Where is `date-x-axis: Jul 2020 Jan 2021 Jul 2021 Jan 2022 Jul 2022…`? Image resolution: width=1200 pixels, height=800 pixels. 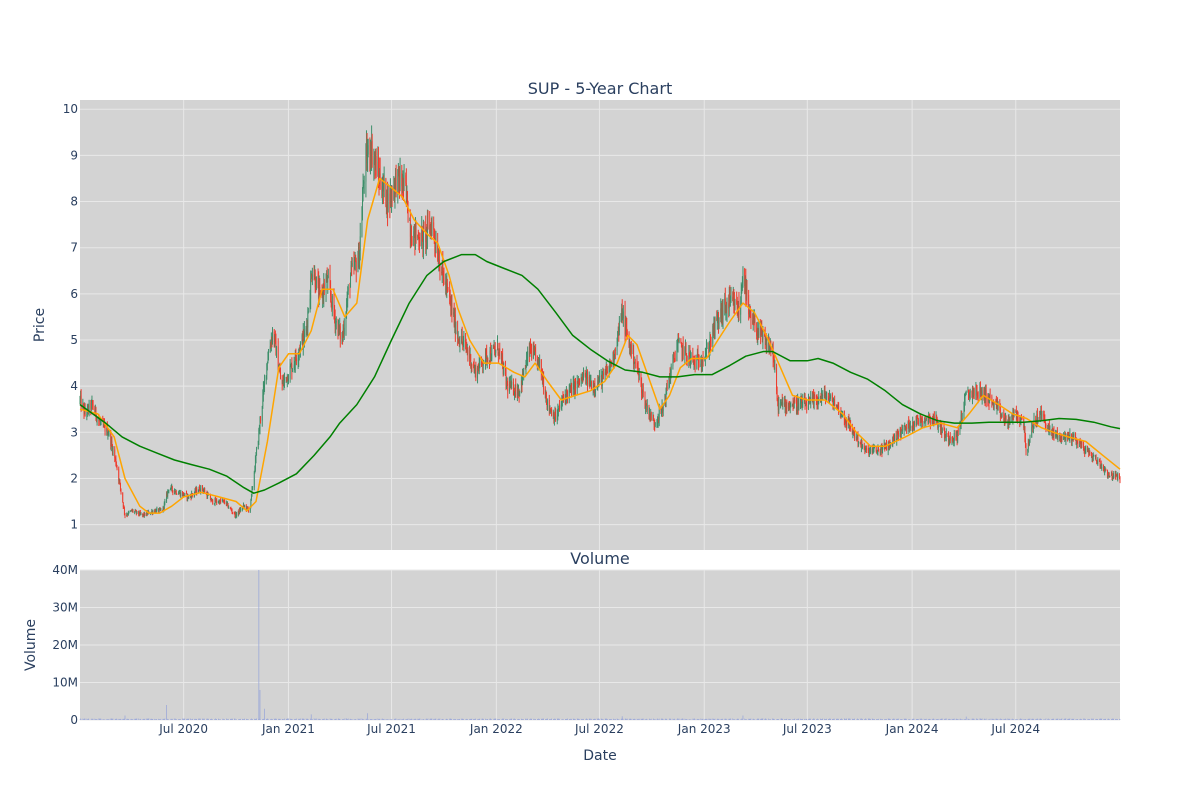
date-x-axis: Jul 2020 Jan 2021 Jul 2021 Jan 2022 Jul 2022… is located at coordinates (599, 729).